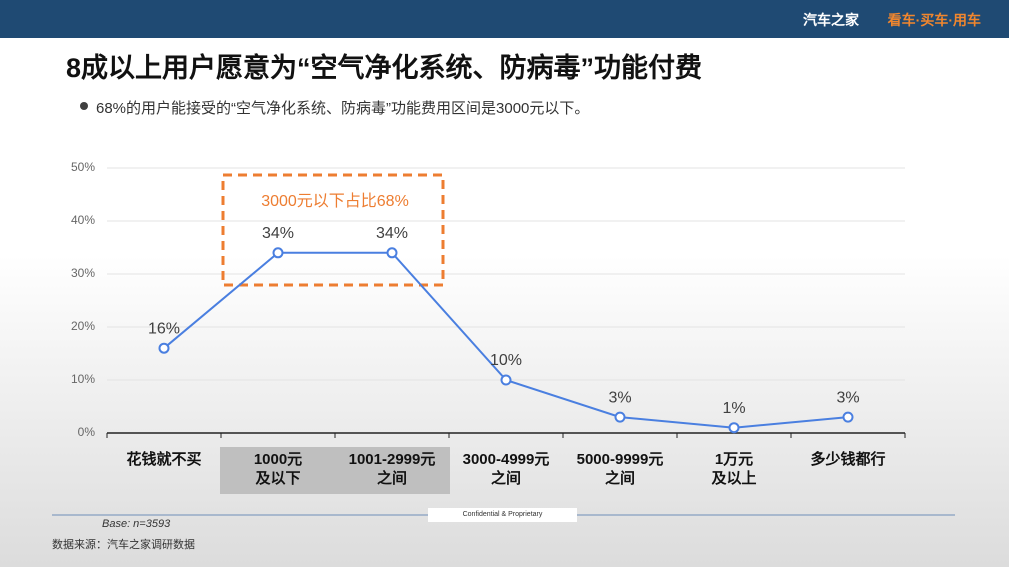  What do you see at coordinates (83, 273) in the screenshot?
I see `y-tick-label: 30%` at bounding box center [83, 273].